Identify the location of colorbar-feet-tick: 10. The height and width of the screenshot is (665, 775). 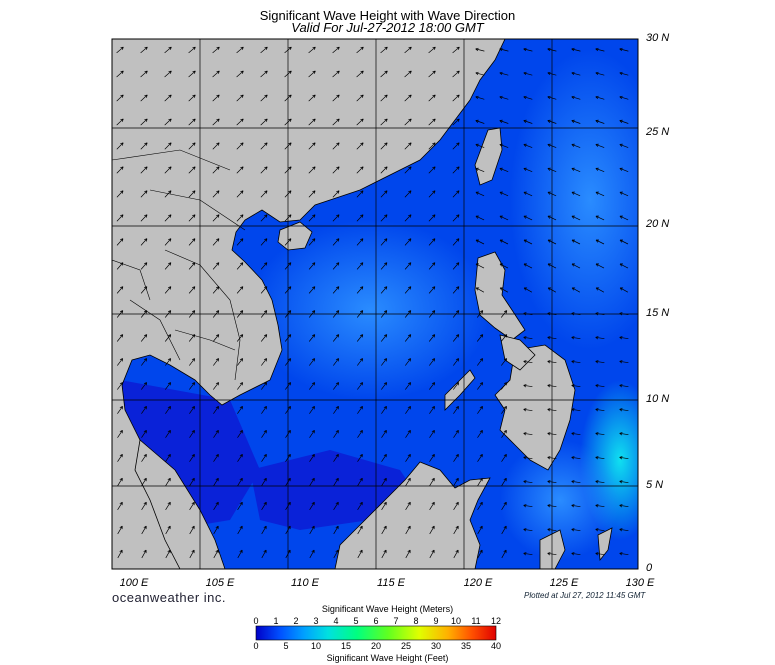
(315, 646).